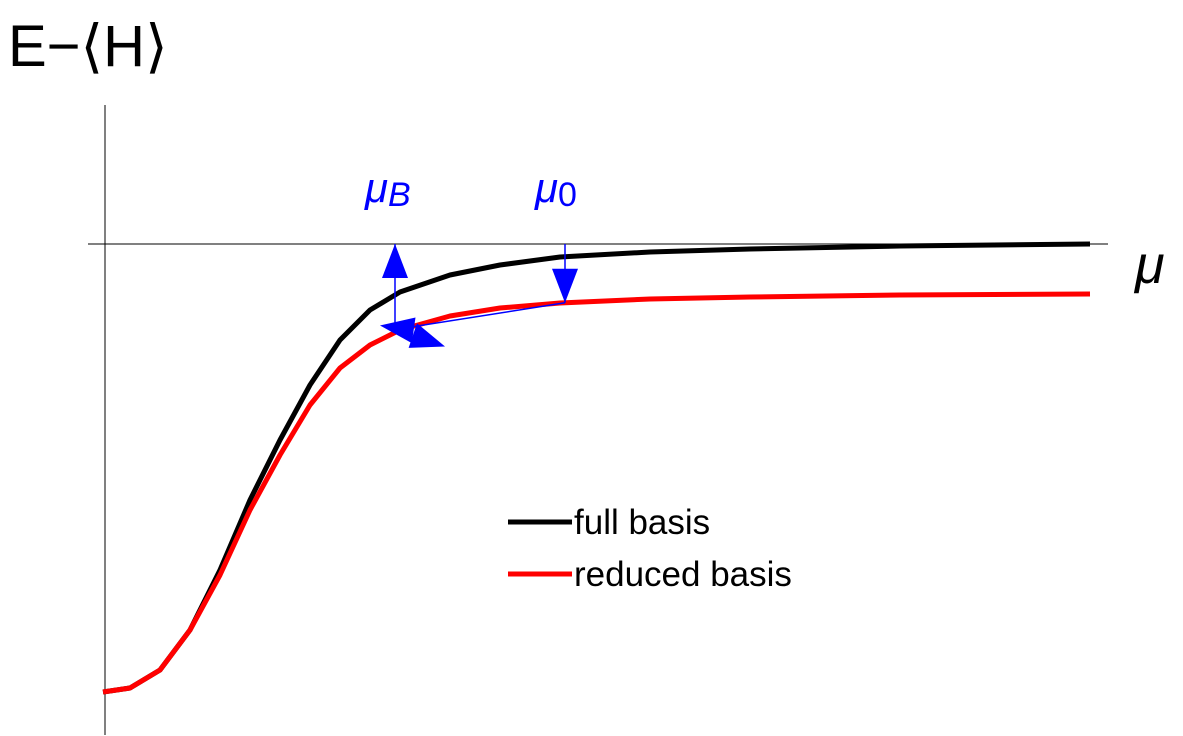 The height and width of the screenshot is (736, 1183). I want to click on x-axis-label: μ, so click(1149, 265).